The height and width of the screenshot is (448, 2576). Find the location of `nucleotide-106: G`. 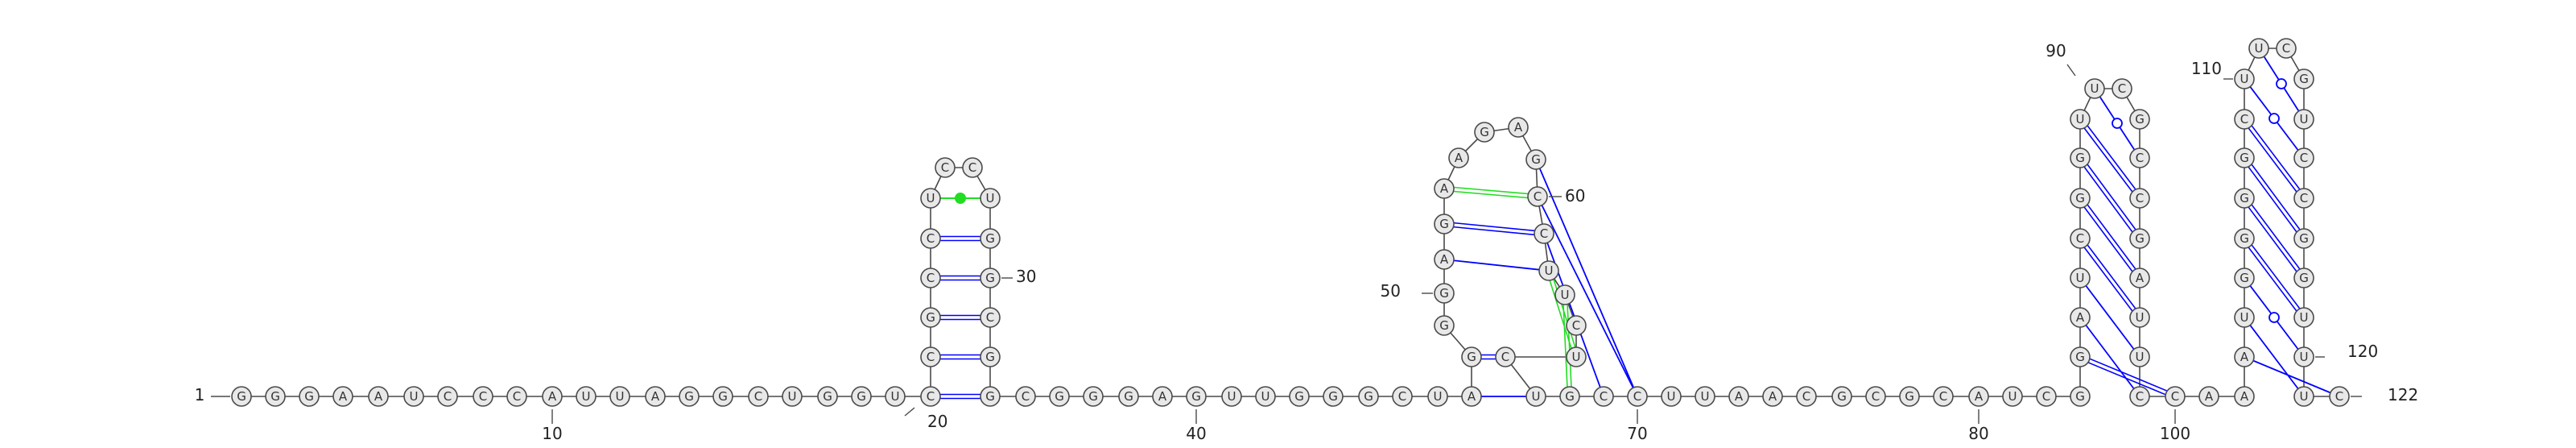

nucleotide-106: G is located at coordinates (2244, 238).